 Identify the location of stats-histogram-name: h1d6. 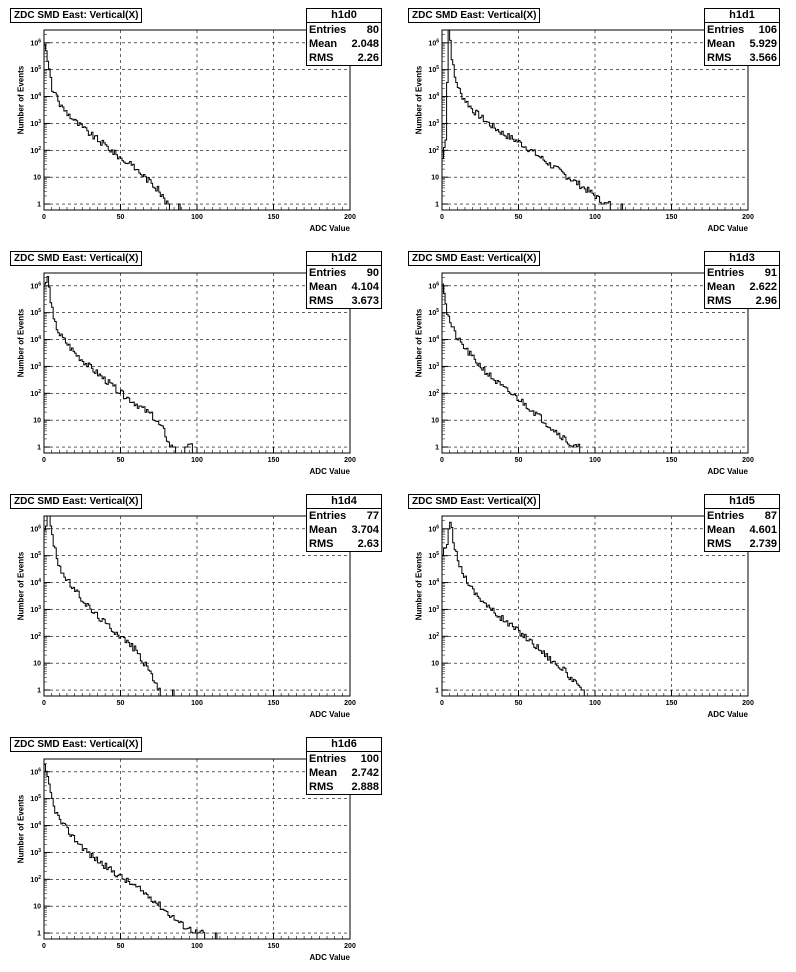
(344, 745).